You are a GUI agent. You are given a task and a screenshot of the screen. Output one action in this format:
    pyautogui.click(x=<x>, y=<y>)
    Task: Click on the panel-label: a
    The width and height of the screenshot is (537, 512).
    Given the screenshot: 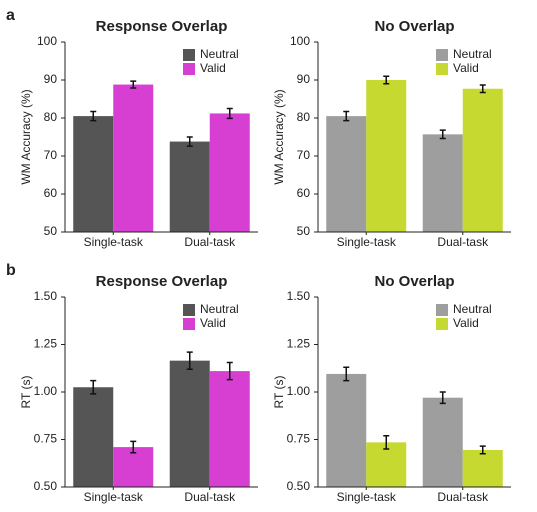 What is the action you would take?
    pyautogui.click(x=10, y=15)
    